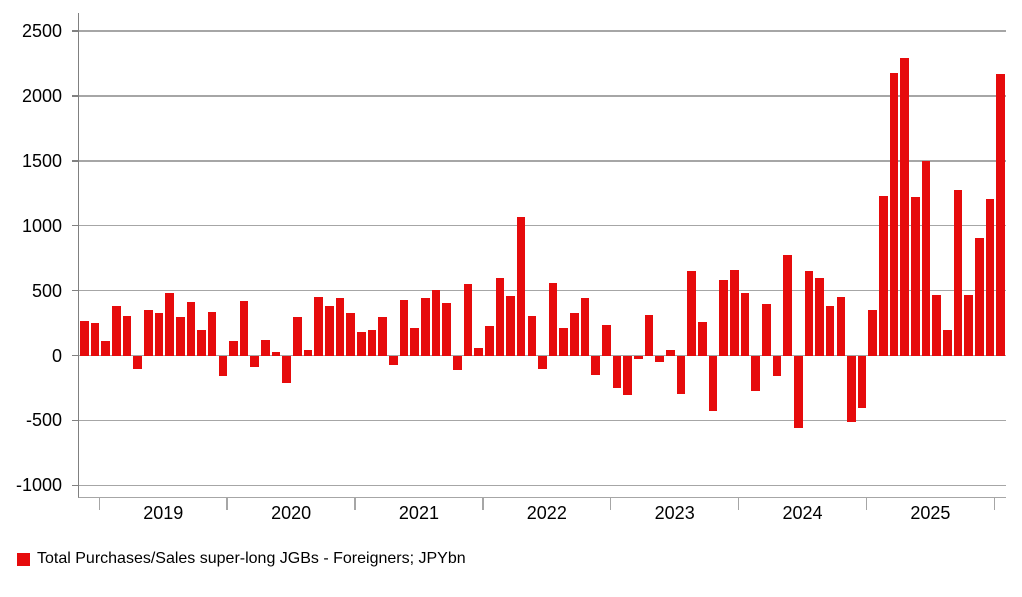 This screenshot has width=1022, height=597. I want to click on y-axis-label-2500: 2500, so click(41, 31).